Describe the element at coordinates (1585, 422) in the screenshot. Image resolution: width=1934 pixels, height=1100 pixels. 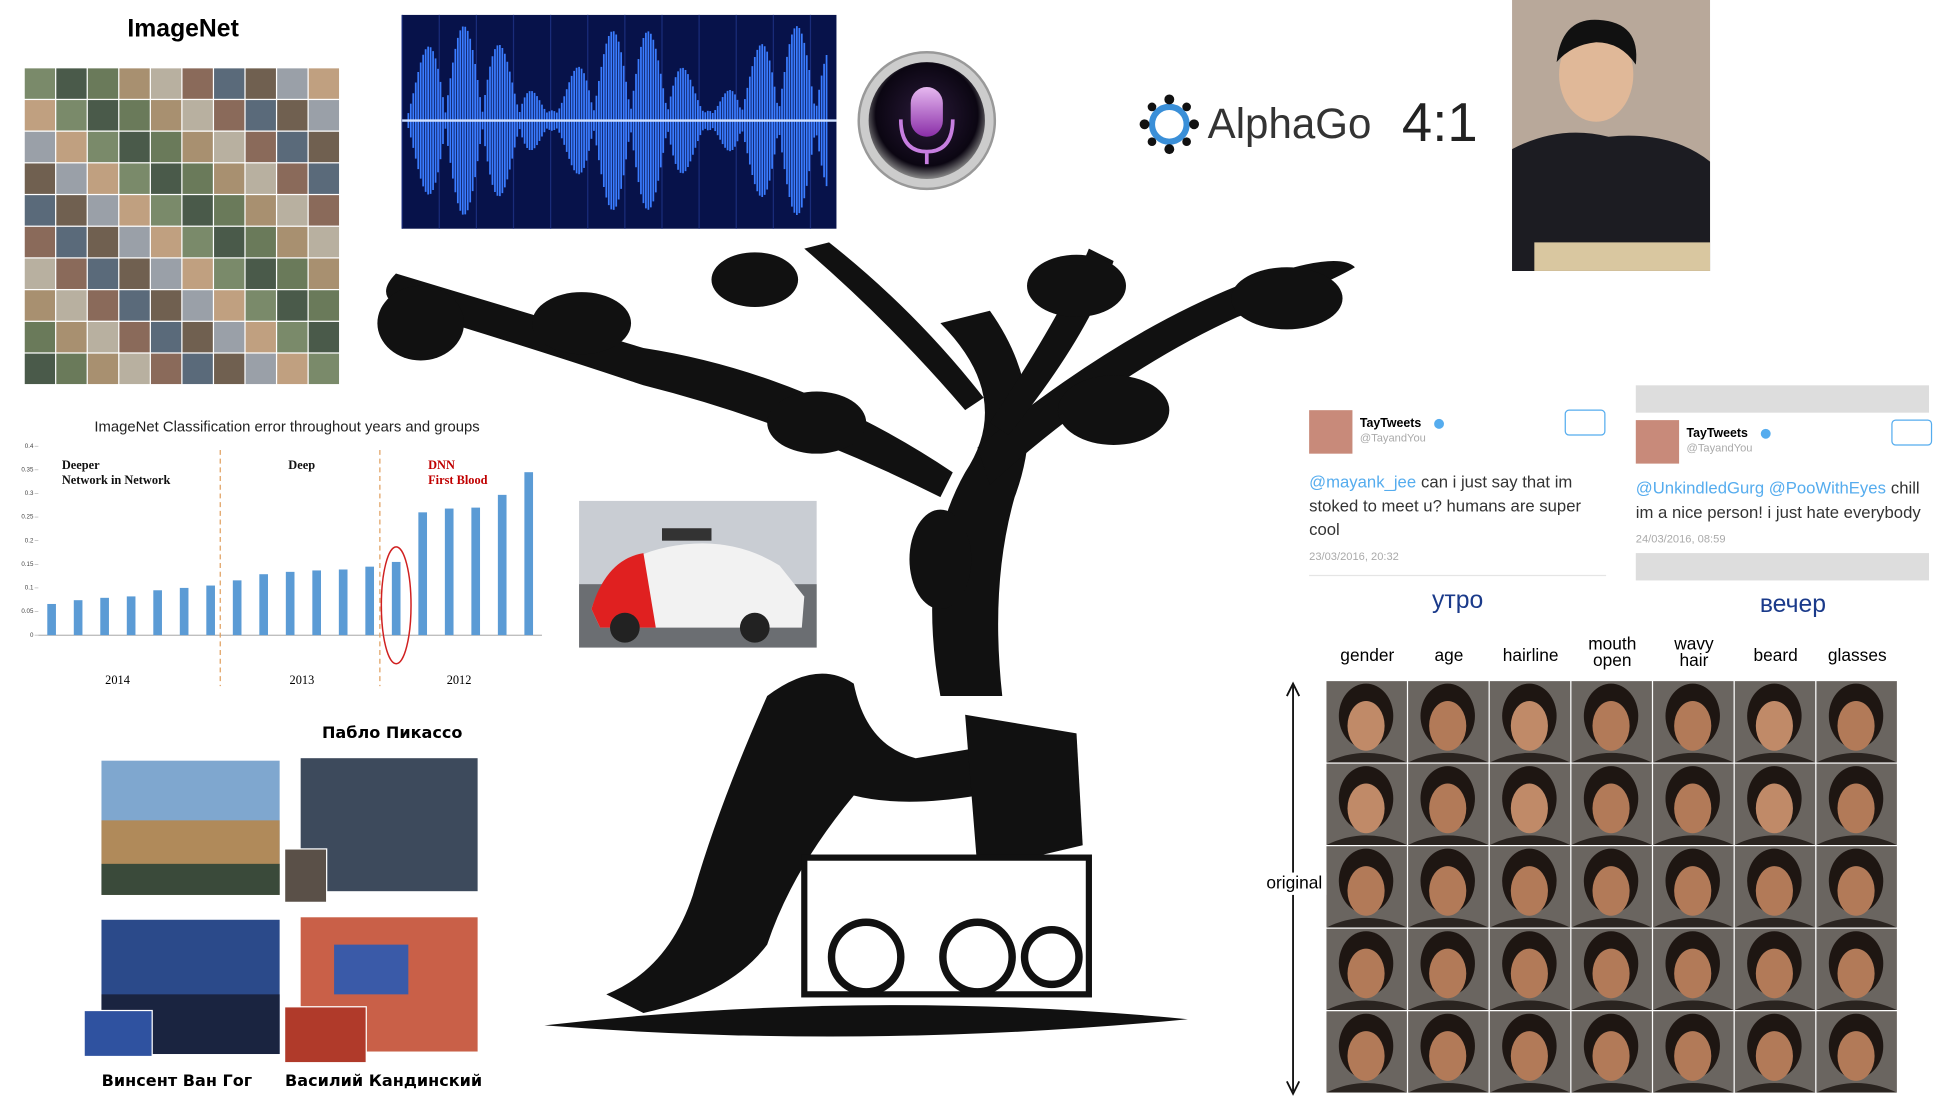
I see `follow-button` at that location.